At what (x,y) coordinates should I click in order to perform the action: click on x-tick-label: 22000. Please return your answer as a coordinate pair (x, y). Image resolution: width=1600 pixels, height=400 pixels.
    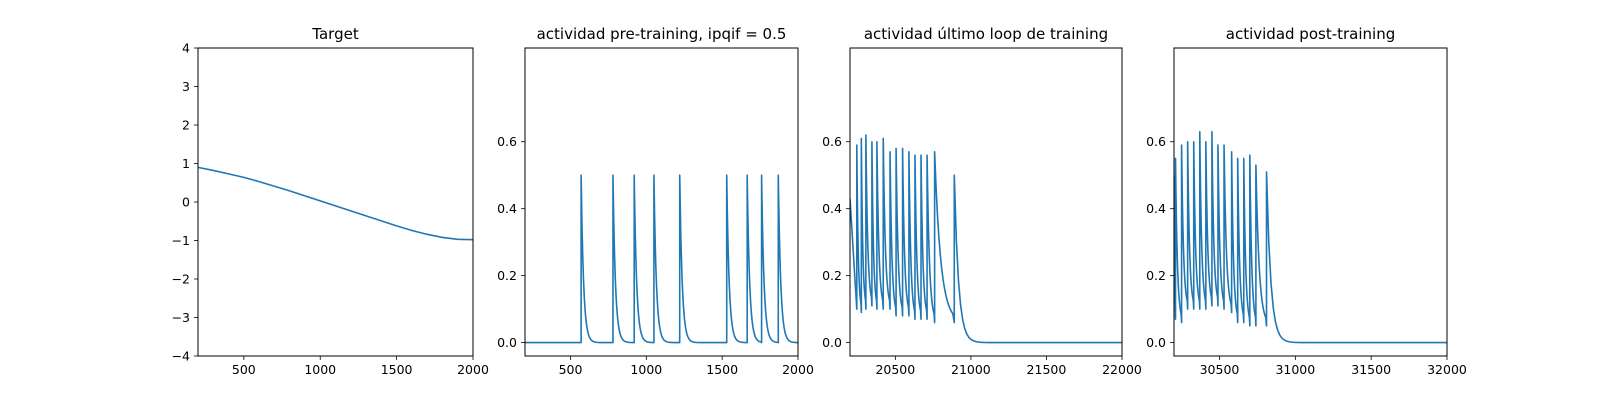
    Looking at the image, I should click on (1122, 369).